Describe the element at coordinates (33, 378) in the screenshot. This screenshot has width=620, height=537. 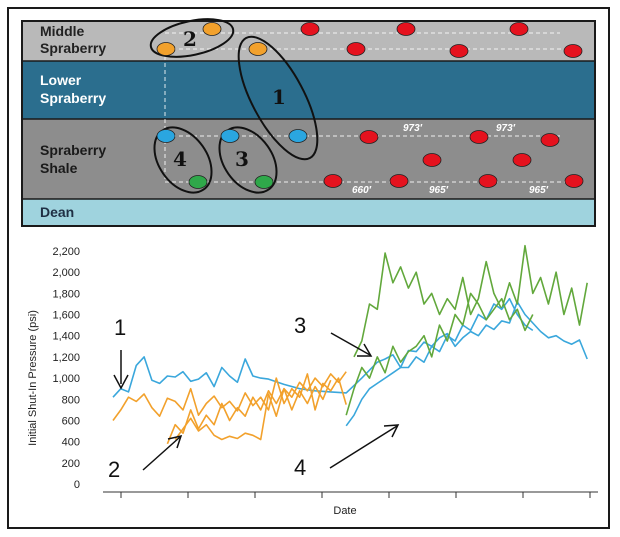
I see `y-axis-title: Initial Shut-In Pressure (psi)` at that location.